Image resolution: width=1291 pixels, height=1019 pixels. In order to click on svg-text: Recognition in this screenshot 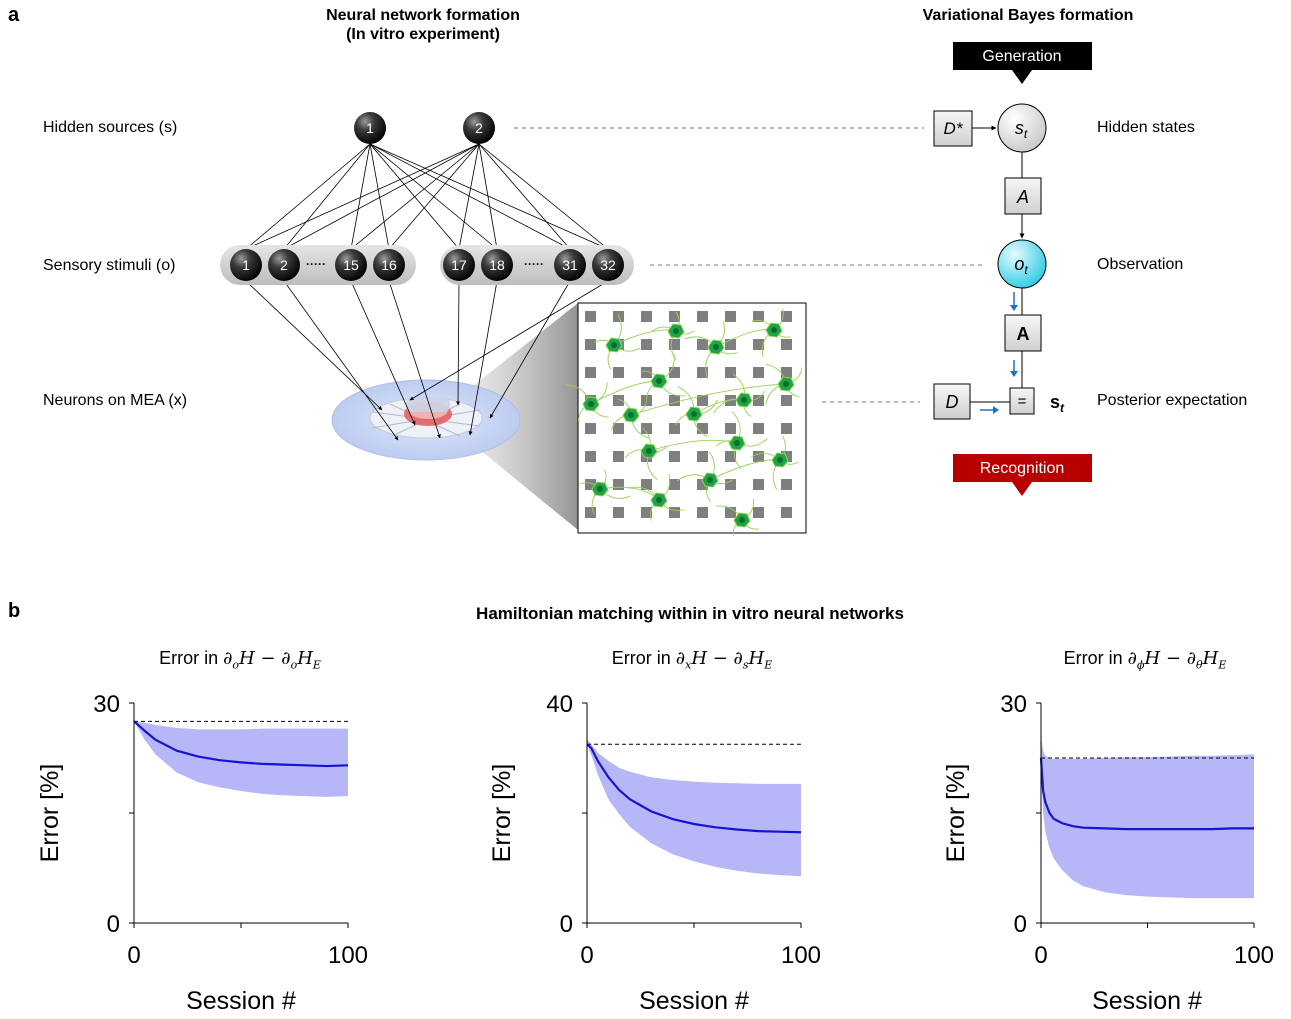, I will do `click(1022, 468)`.